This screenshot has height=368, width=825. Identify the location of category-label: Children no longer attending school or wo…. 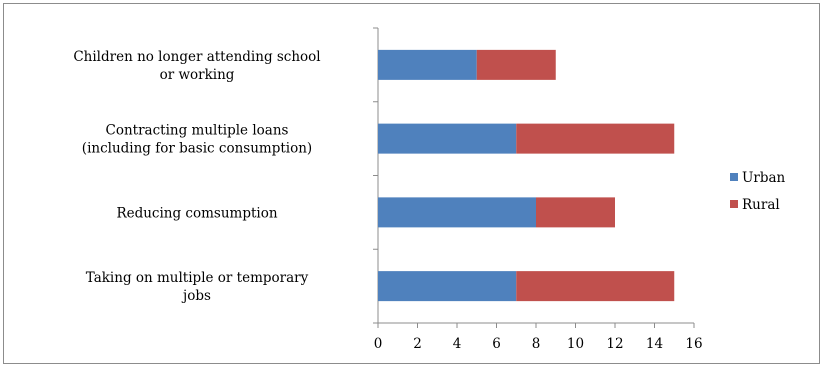
(196, 66).